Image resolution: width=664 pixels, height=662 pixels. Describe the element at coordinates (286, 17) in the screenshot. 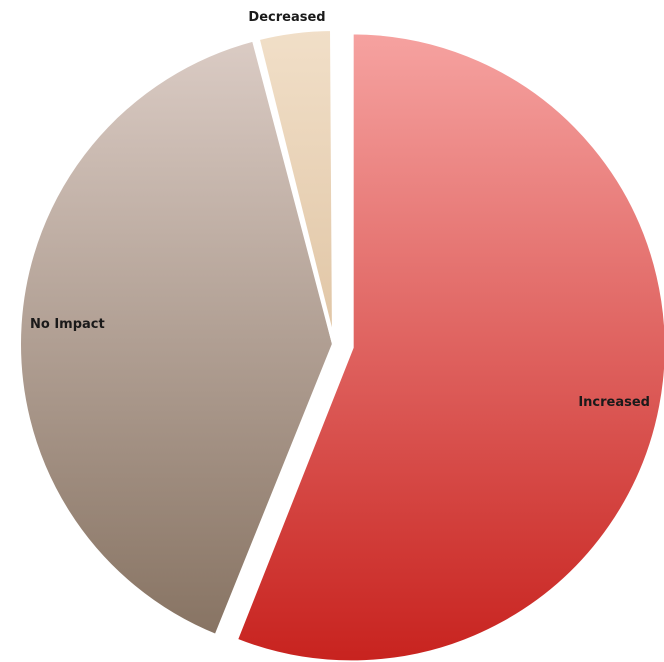

I see `slice-label-decreased: Decreased` at that location.